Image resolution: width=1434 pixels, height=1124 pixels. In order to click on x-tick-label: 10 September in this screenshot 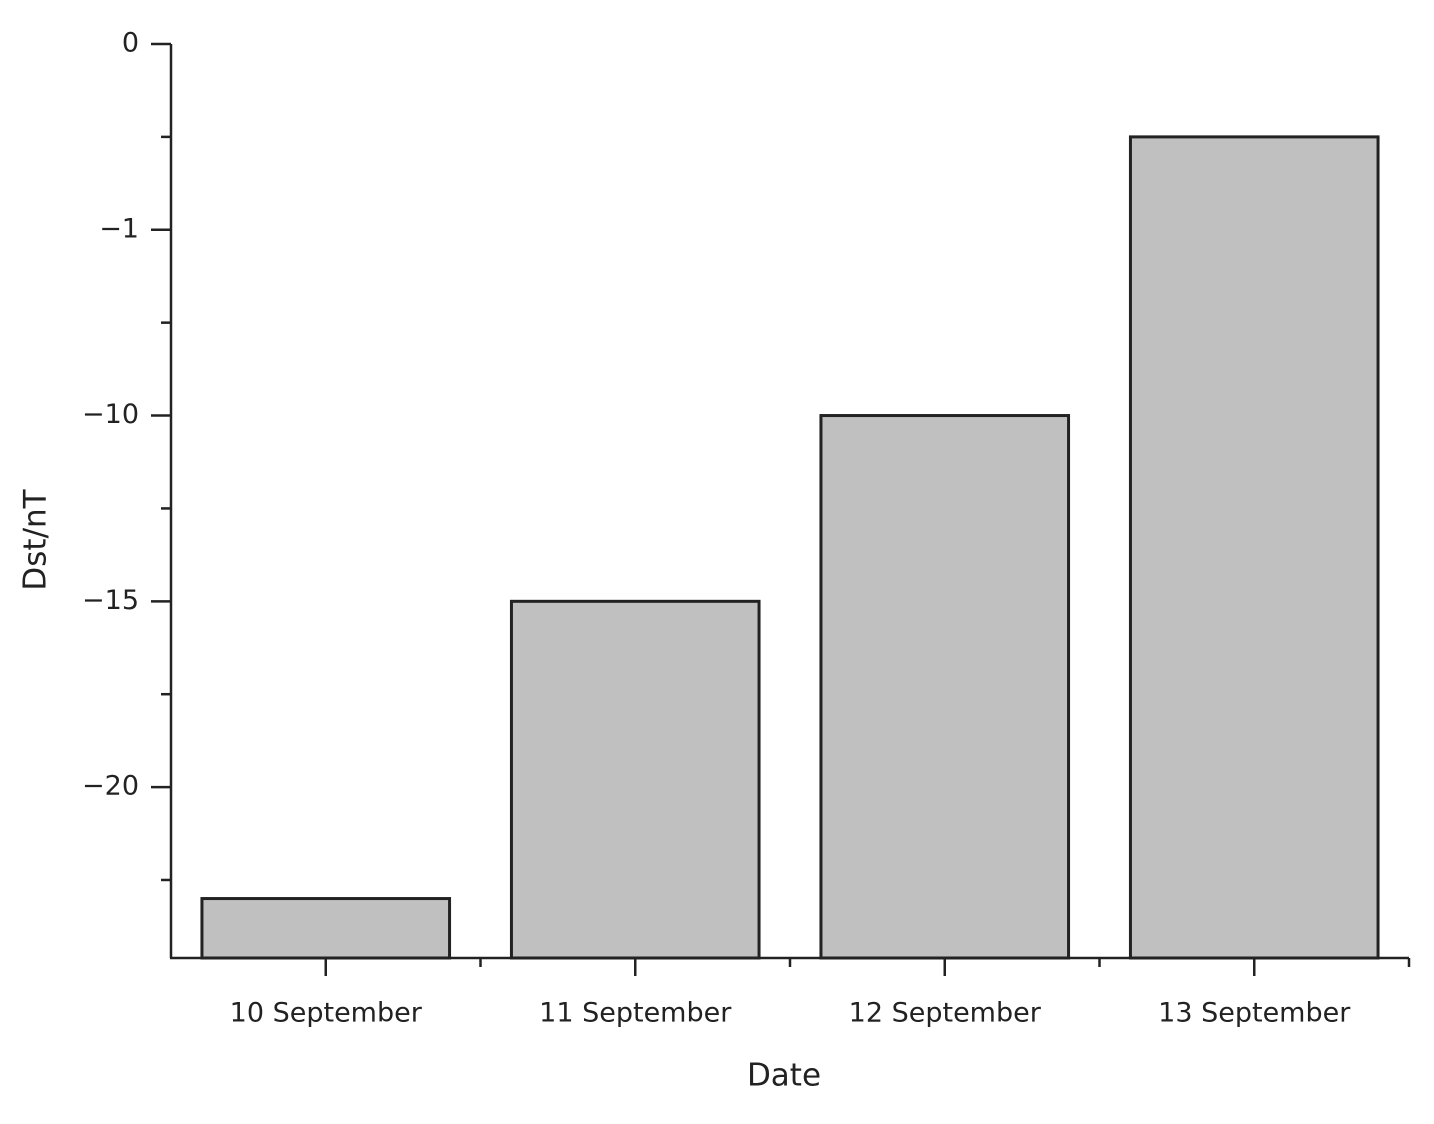, I will do `click(326, 1013)`.